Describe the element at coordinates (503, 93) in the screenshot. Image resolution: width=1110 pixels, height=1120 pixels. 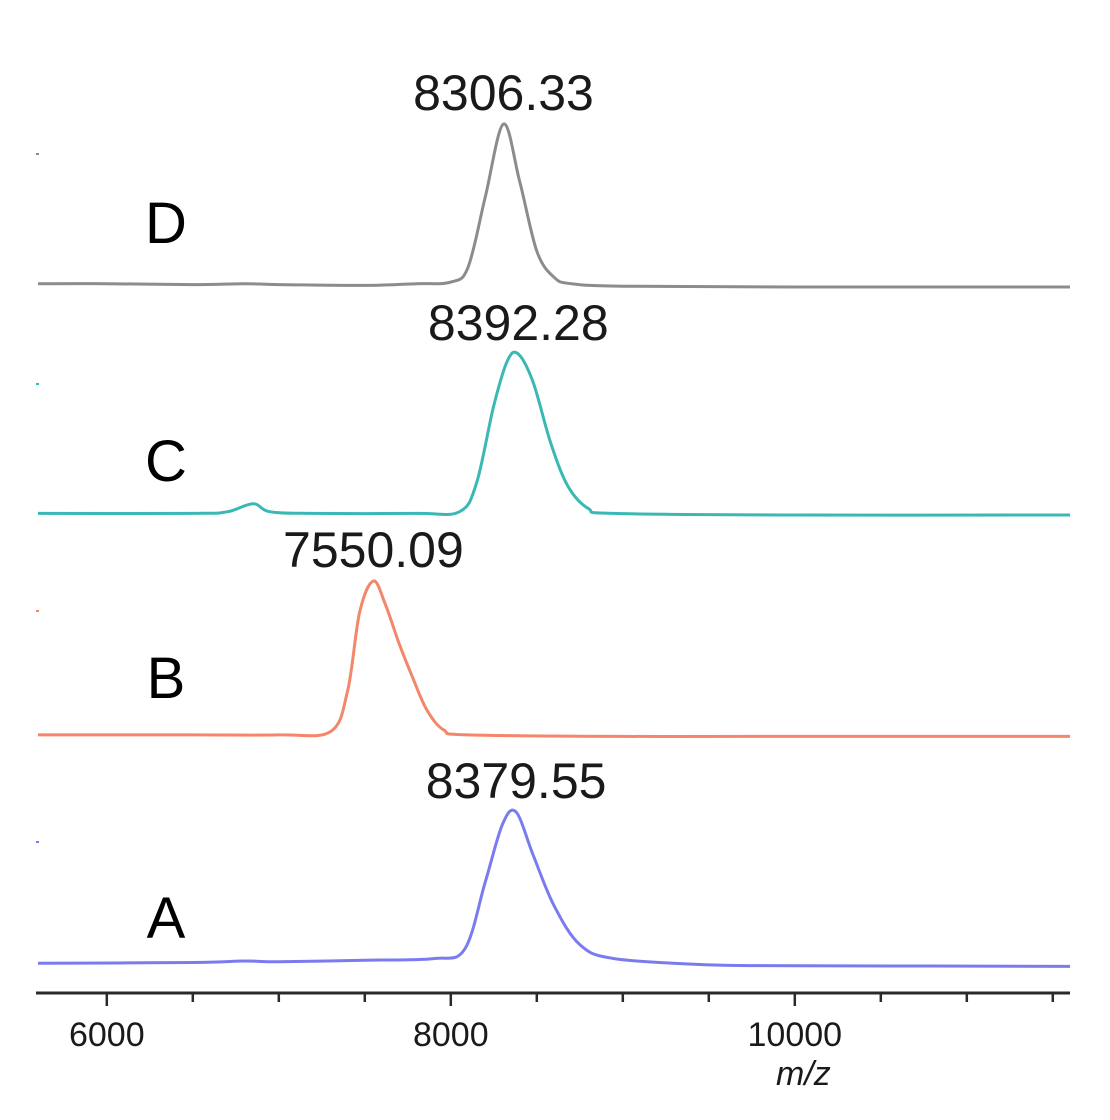
I see `trace-d-peak-label: 8306.33` at that location.